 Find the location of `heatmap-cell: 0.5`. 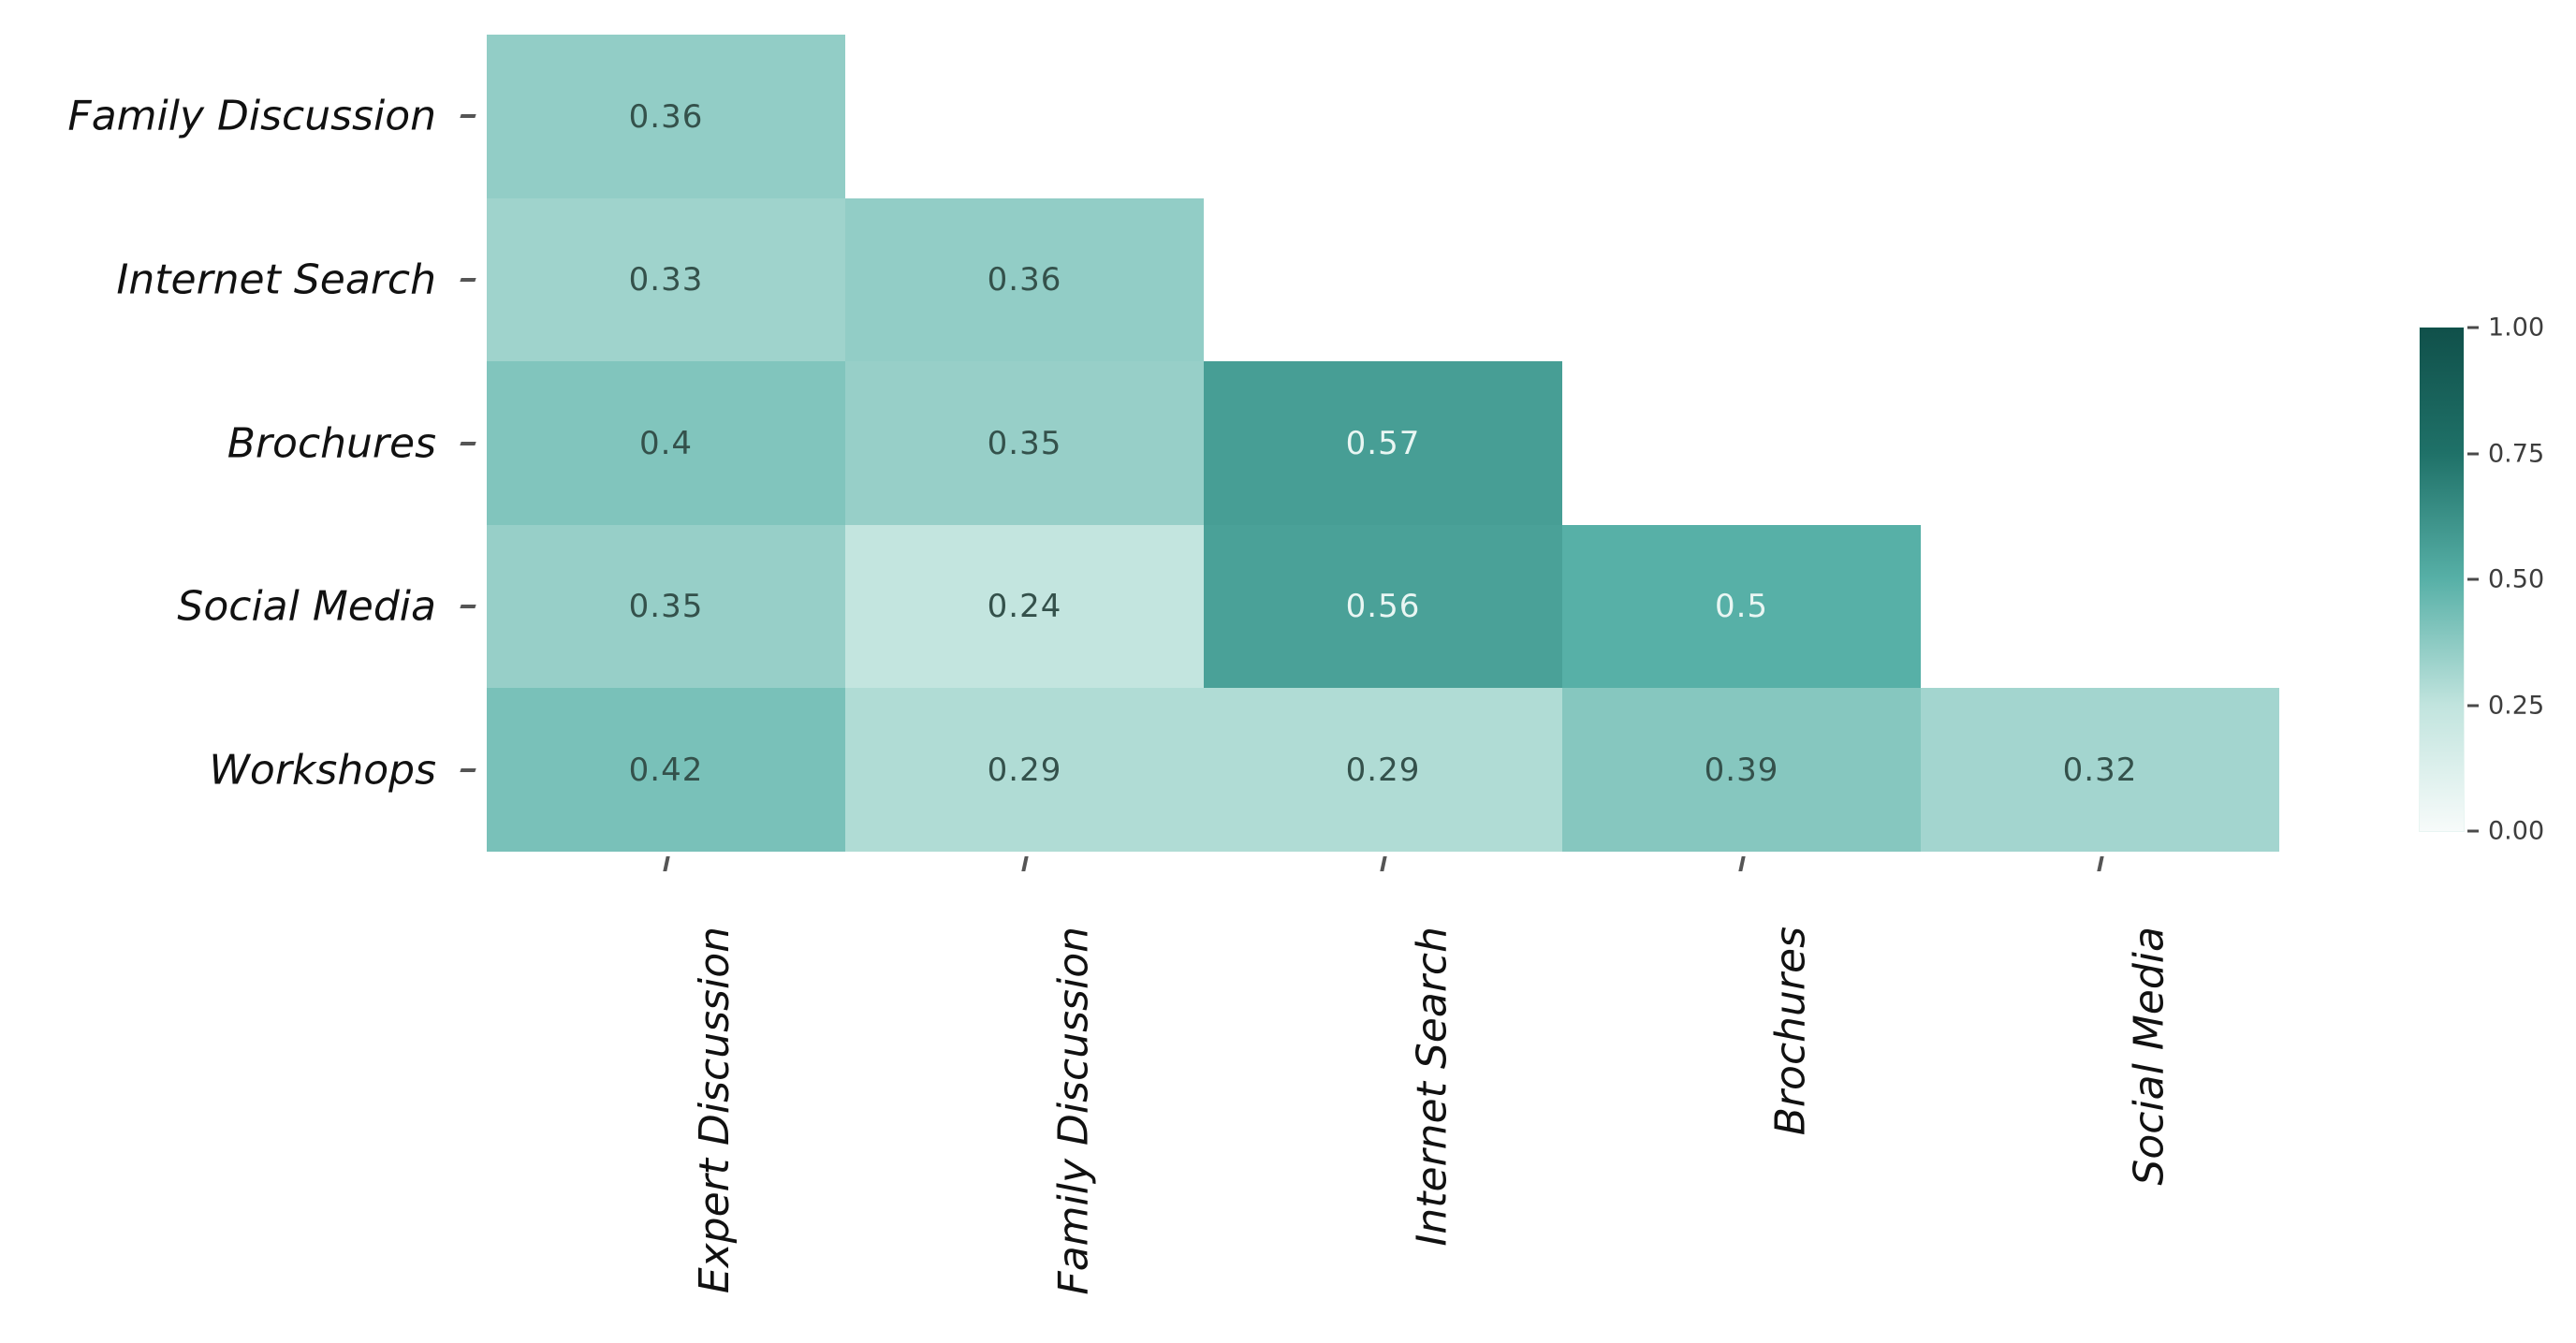

heatmap-cell: 0.5 is located at coordinates (1741, 606).